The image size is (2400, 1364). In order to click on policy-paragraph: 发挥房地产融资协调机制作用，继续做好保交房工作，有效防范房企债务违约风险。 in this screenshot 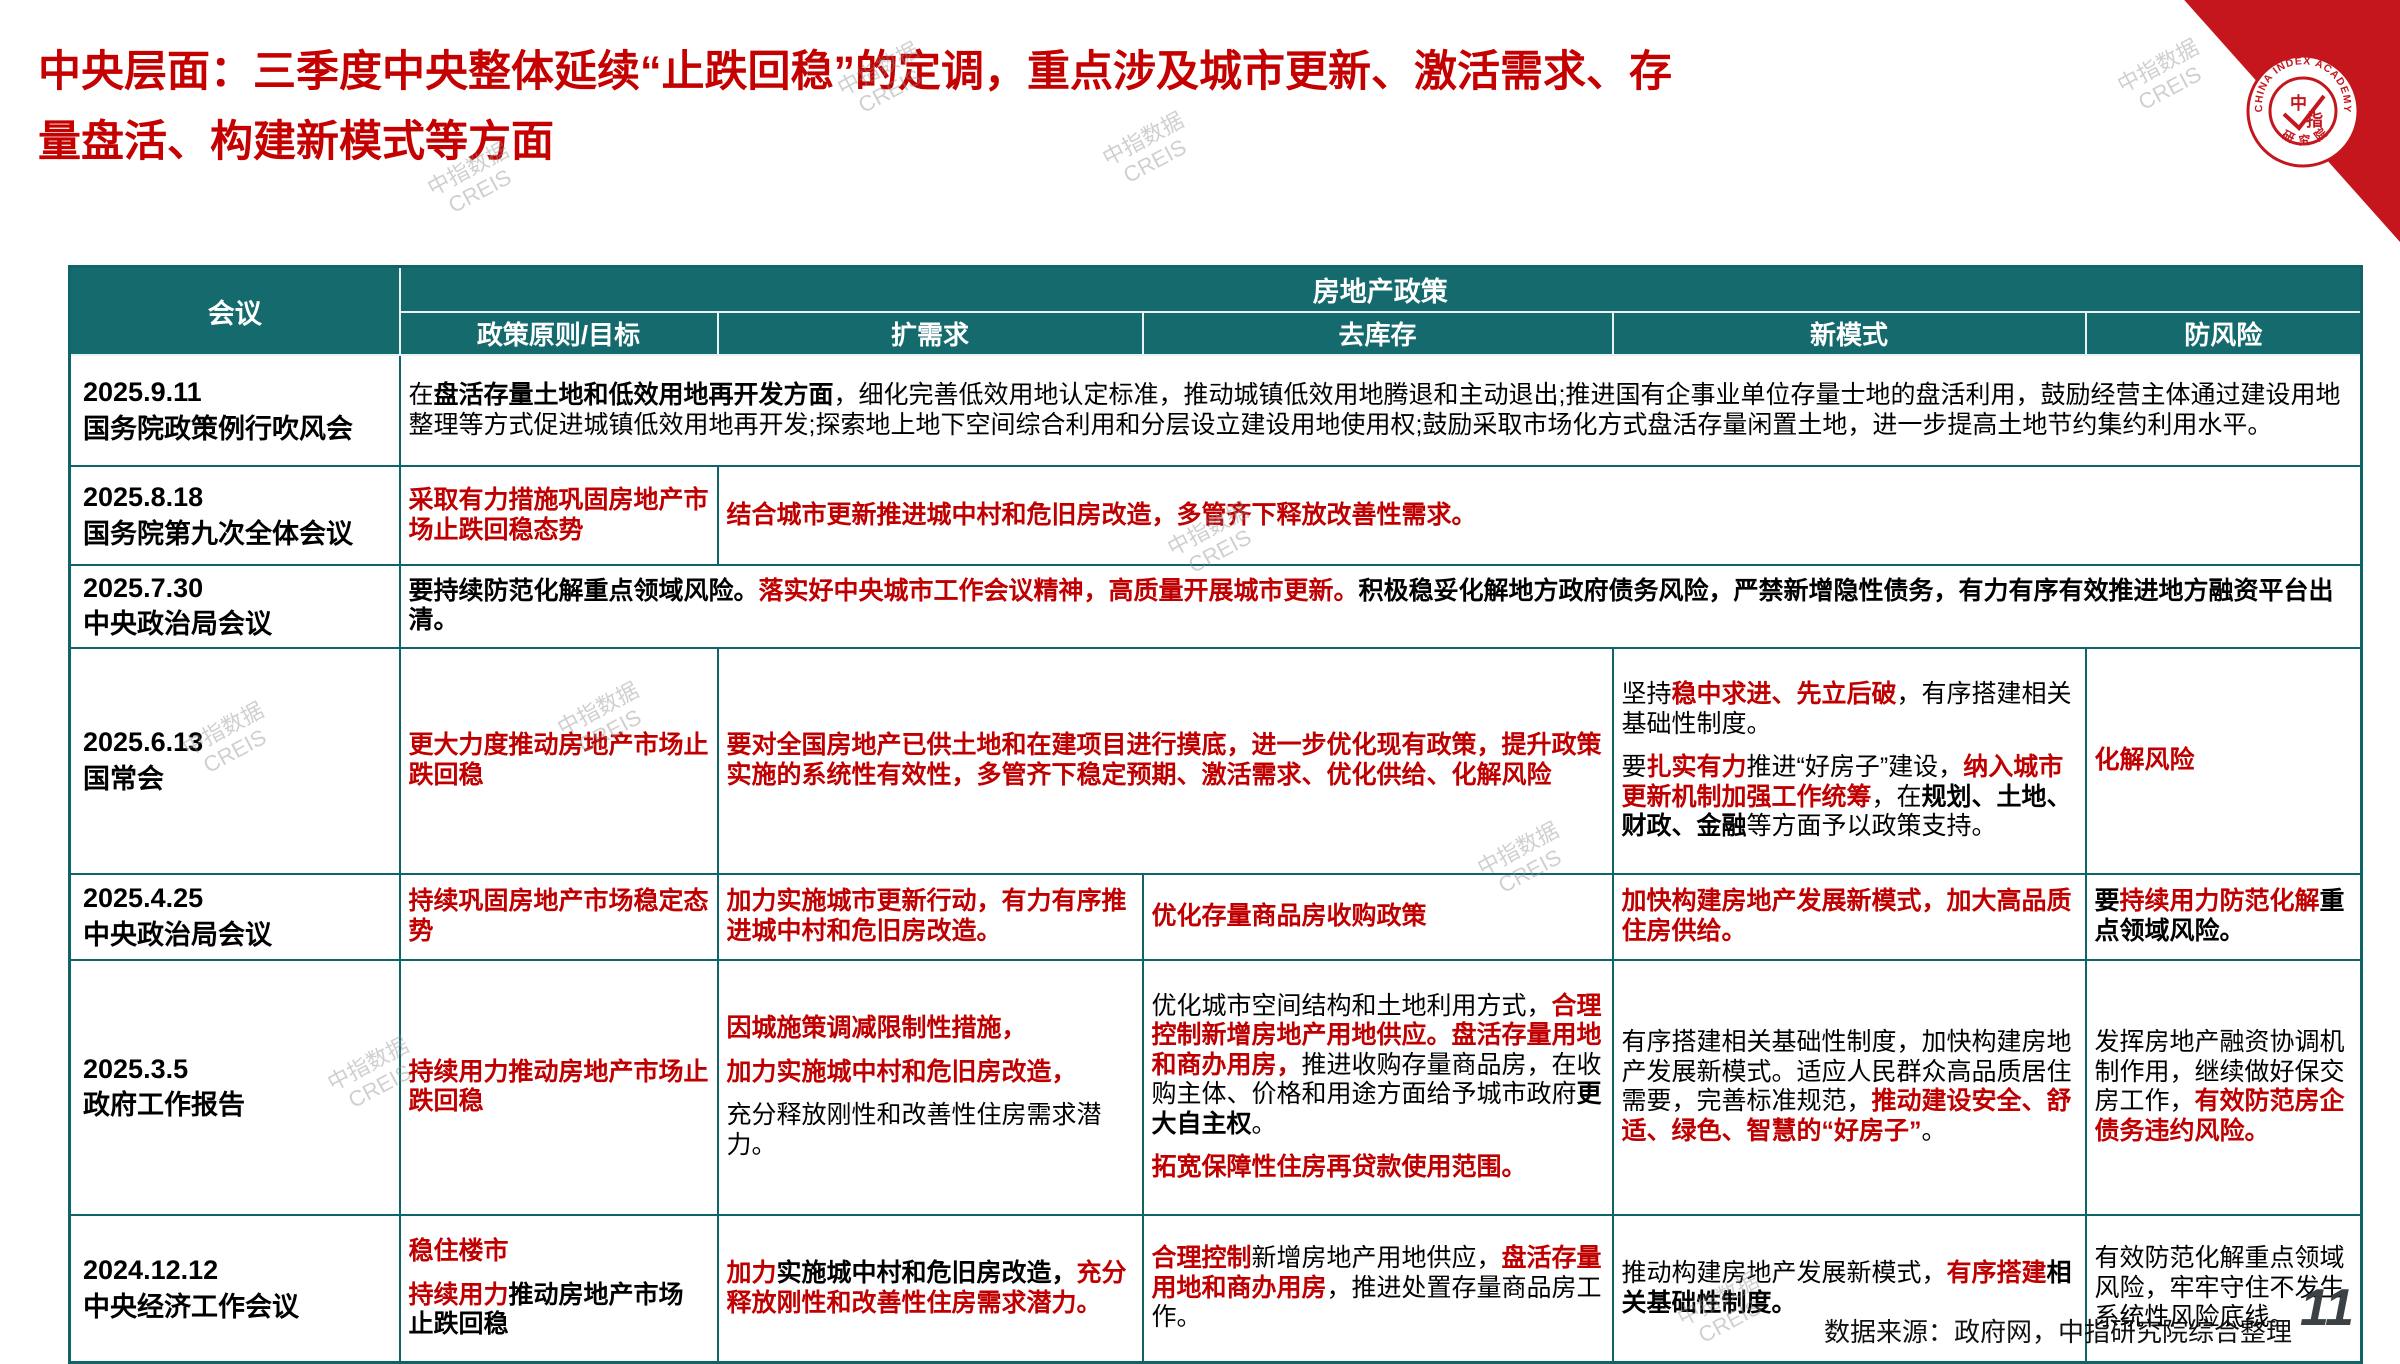, I will do `click(2224, 1087)`.